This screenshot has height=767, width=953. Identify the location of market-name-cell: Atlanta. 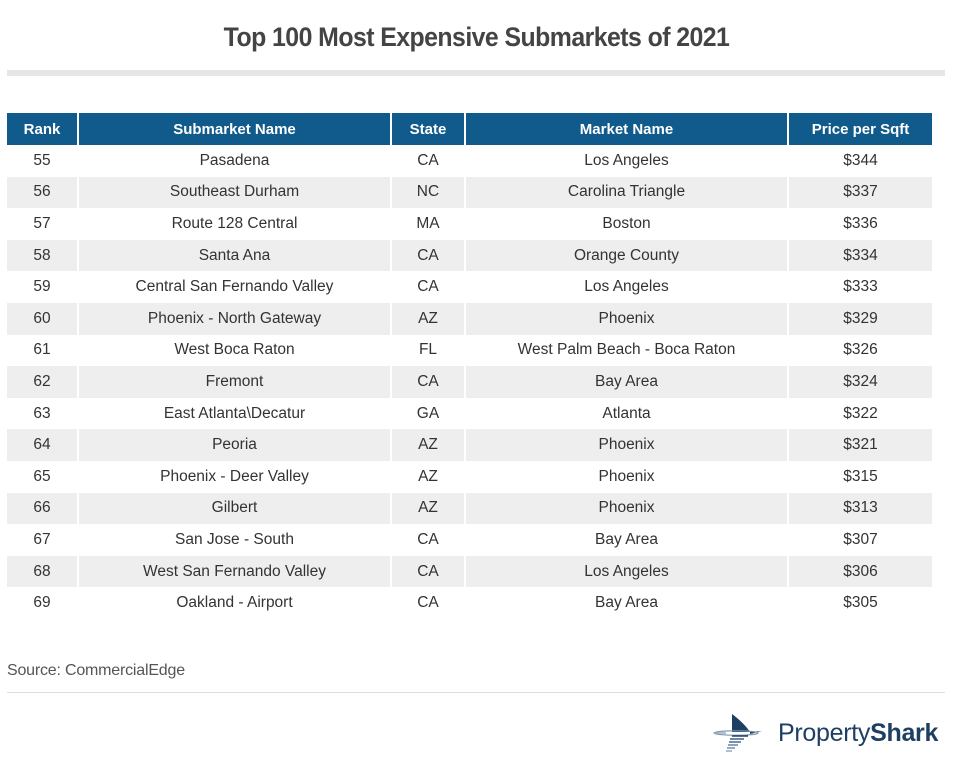
(626, 413).